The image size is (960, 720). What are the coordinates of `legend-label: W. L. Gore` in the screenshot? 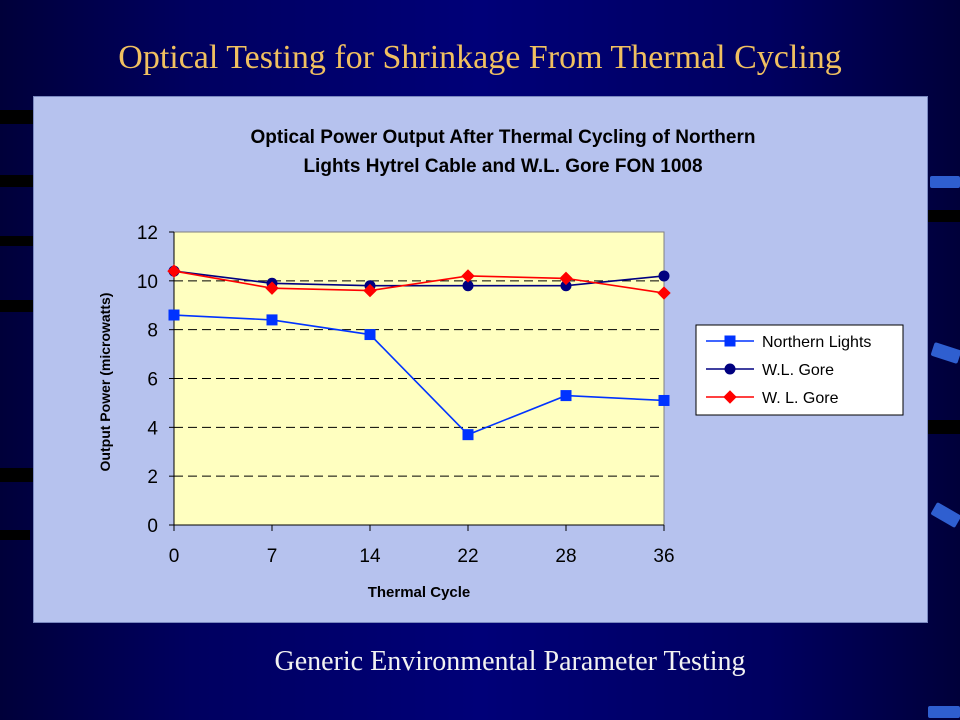 It's located at (800, 398).